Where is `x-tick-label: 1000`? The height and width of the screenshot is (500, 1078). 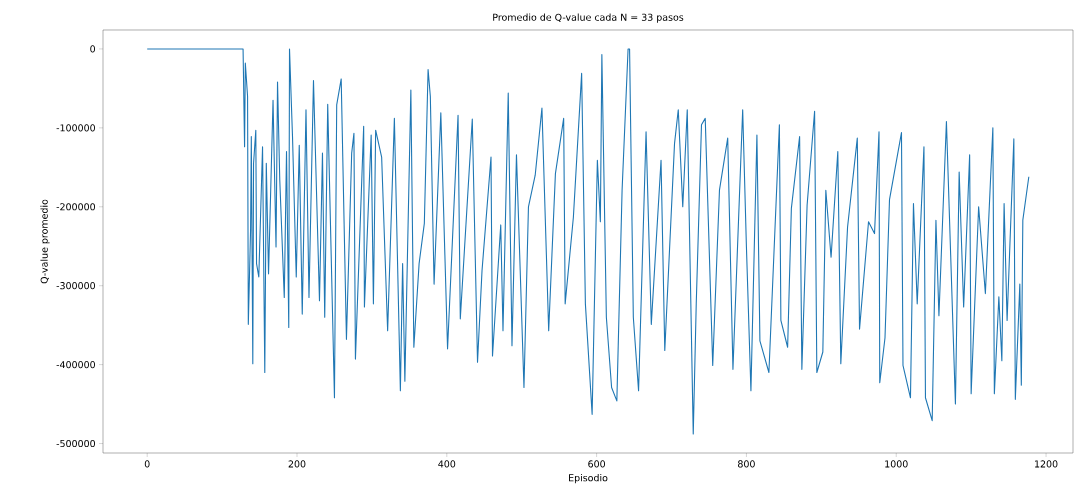 x-tick-label: 1000 is located at coordinates (896, 464).